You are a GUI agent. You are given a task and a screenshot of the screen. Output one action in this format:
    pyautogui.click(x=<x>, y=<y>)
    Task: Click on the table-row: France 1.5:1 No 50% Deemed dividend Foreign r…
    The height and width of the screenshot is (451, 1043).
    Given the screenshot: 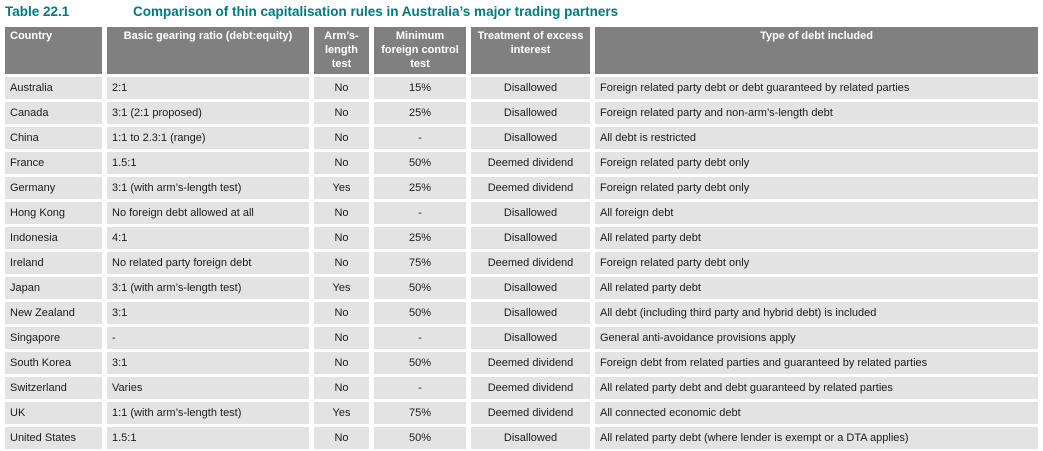 What is the action you would take?
    pyautogui.click(x=521, y=163)
    